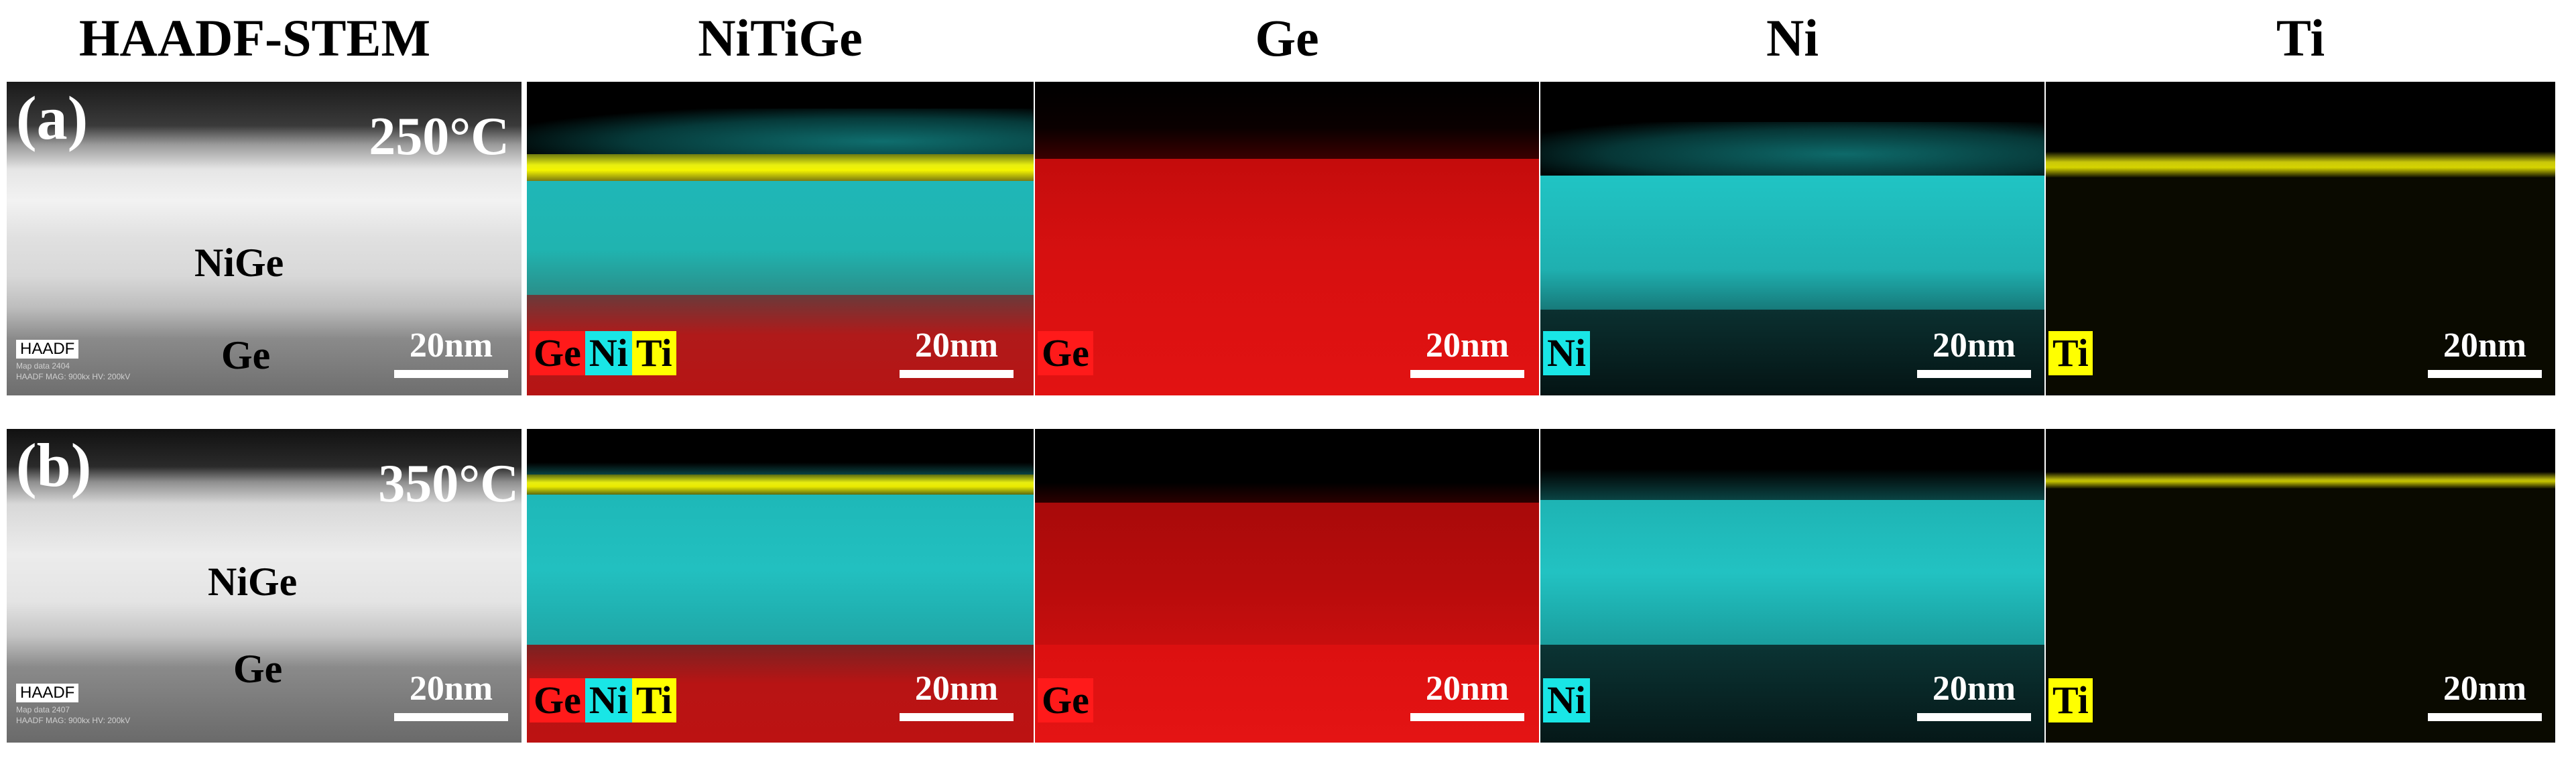 The height and width of the screenshot is (758, 2576). What do you see at coordinates (2300, 38) in the screenshot?
I see `column-title-ti: Ti` at bounding box center [2300, 38].